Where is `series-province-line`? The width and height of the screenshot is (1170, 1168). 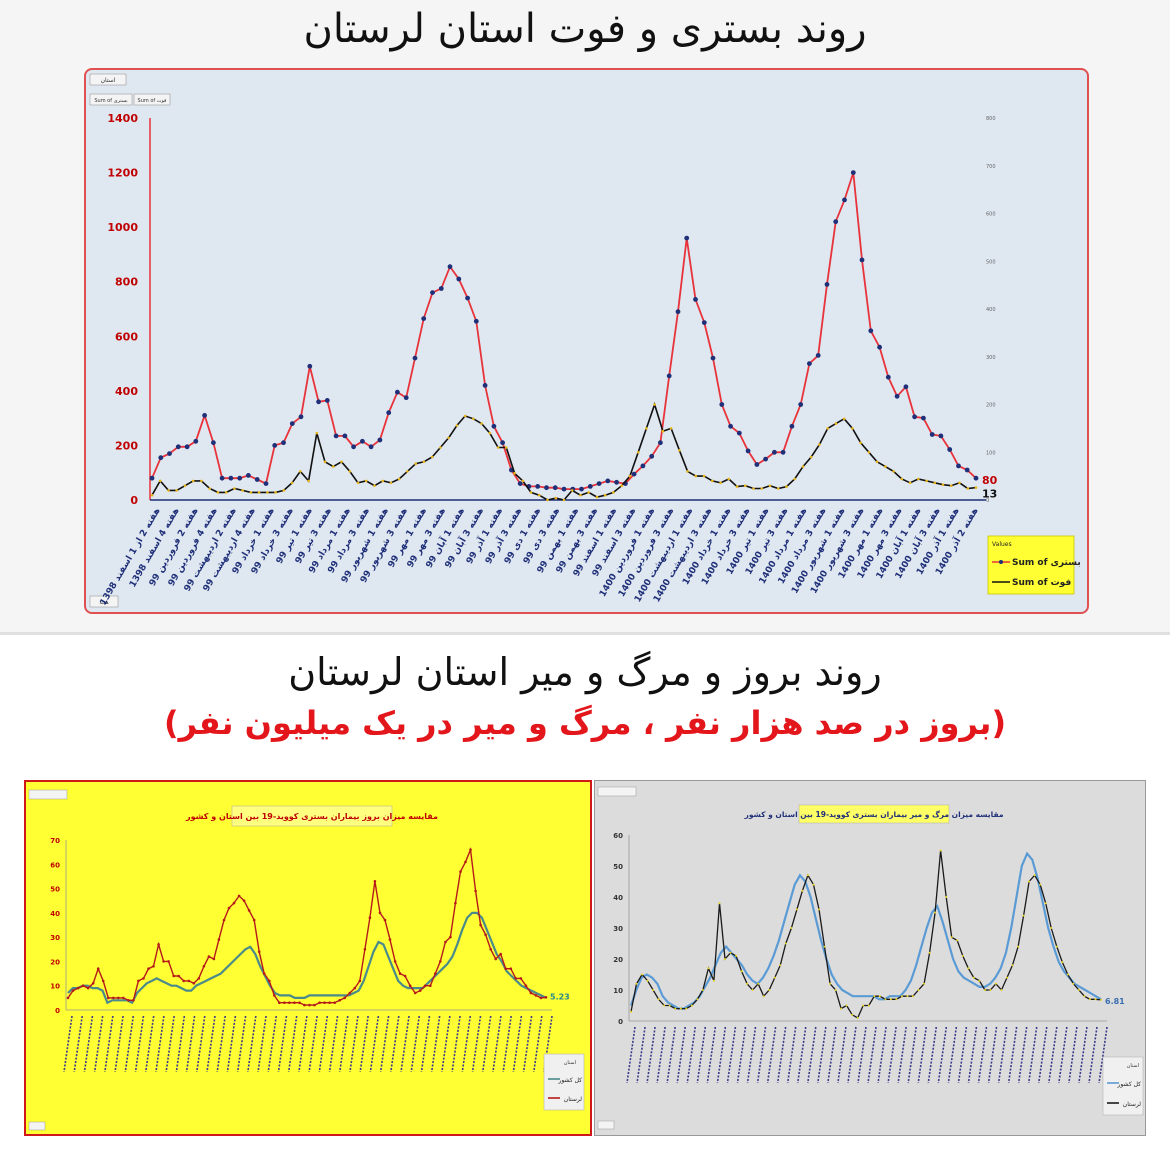 series-province-line is located at coordinates (307, 926).